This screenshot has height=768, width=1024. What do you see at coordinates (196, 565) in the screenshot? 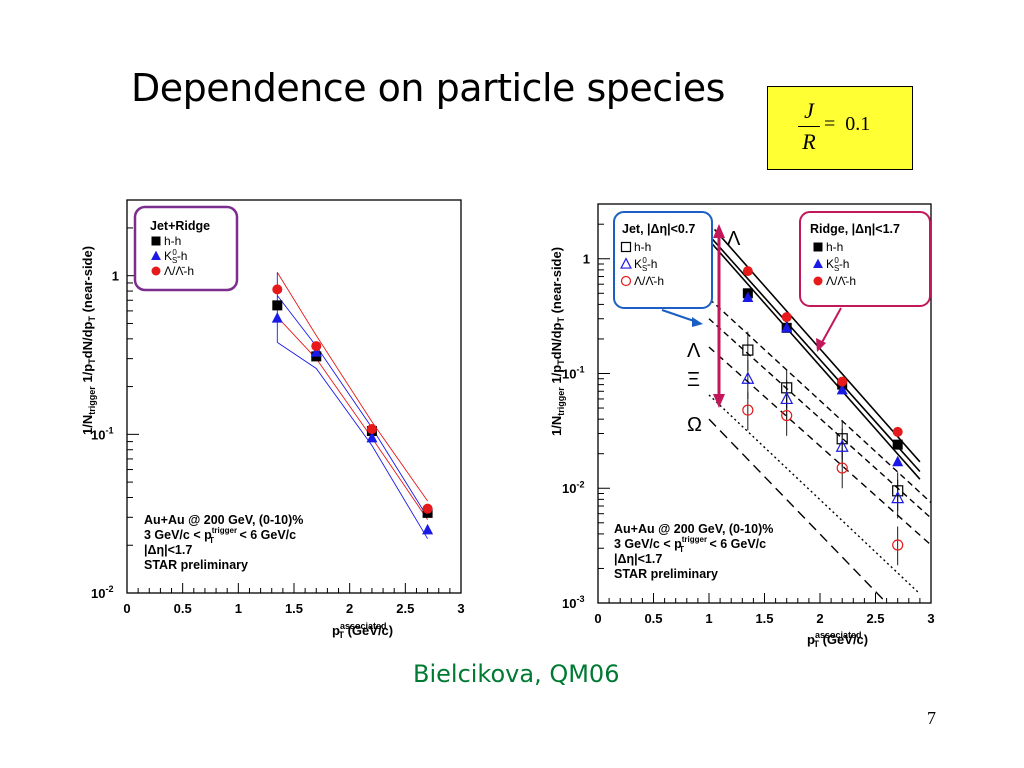
I see `left-annotation-3: STAR preliminary` at bounding box center [196, 565].